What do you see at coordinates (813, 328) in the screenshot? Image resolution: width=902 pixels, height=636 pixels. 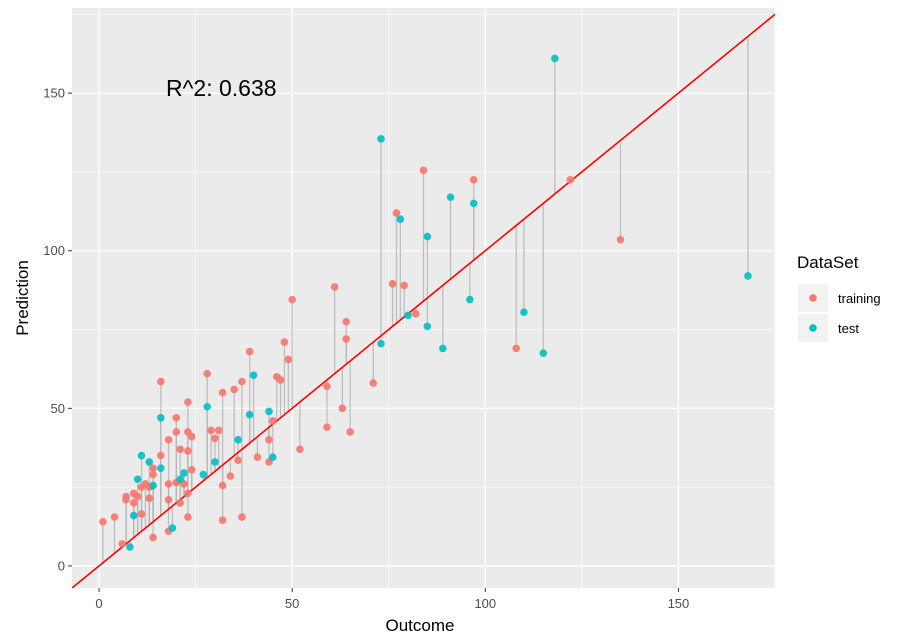 I see `legend-swatch-test` at bounding box center [813, 328].